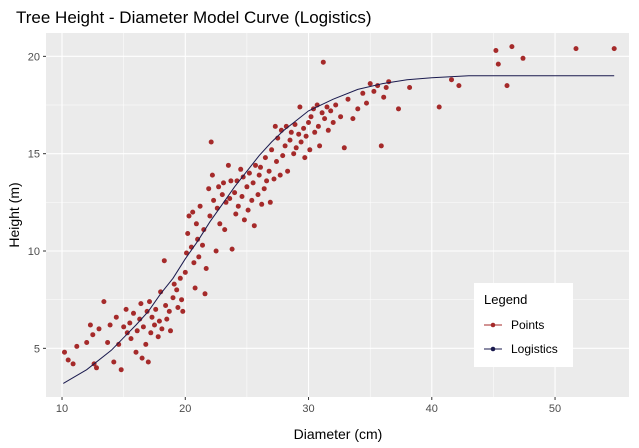 The width and height of the screenshot is (639, 448). Describe the element at coordinates (338, 434) in the screenshot. I see `x-axis-title: Diameter (cm)` at that location.